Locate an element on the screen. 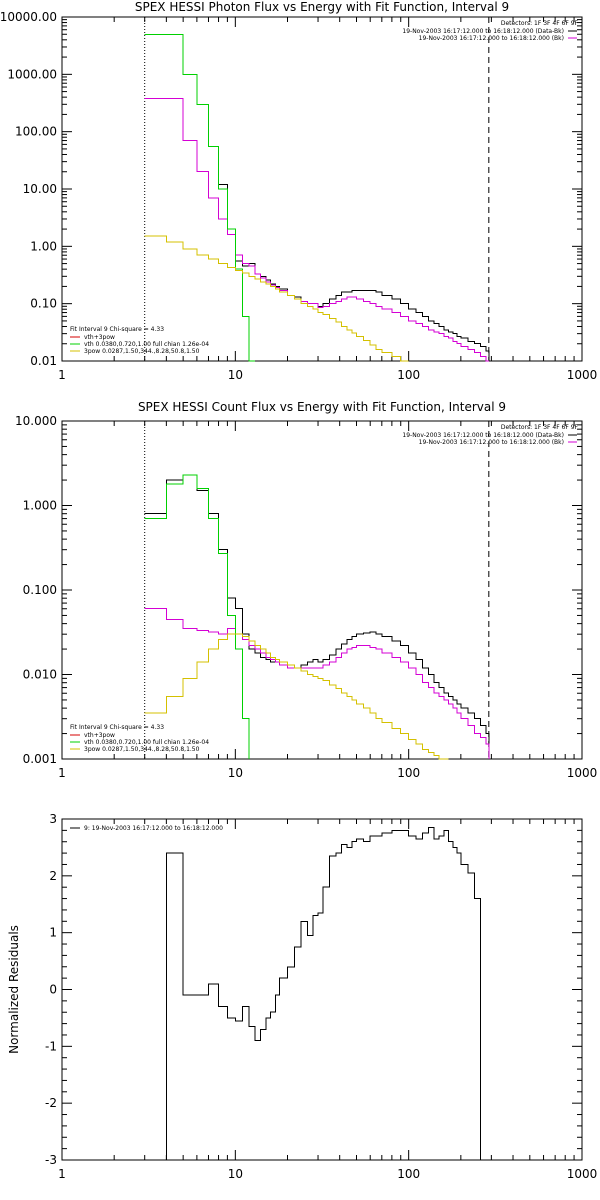  y-tick-label: -2 is located at coordinates (51, 1103).